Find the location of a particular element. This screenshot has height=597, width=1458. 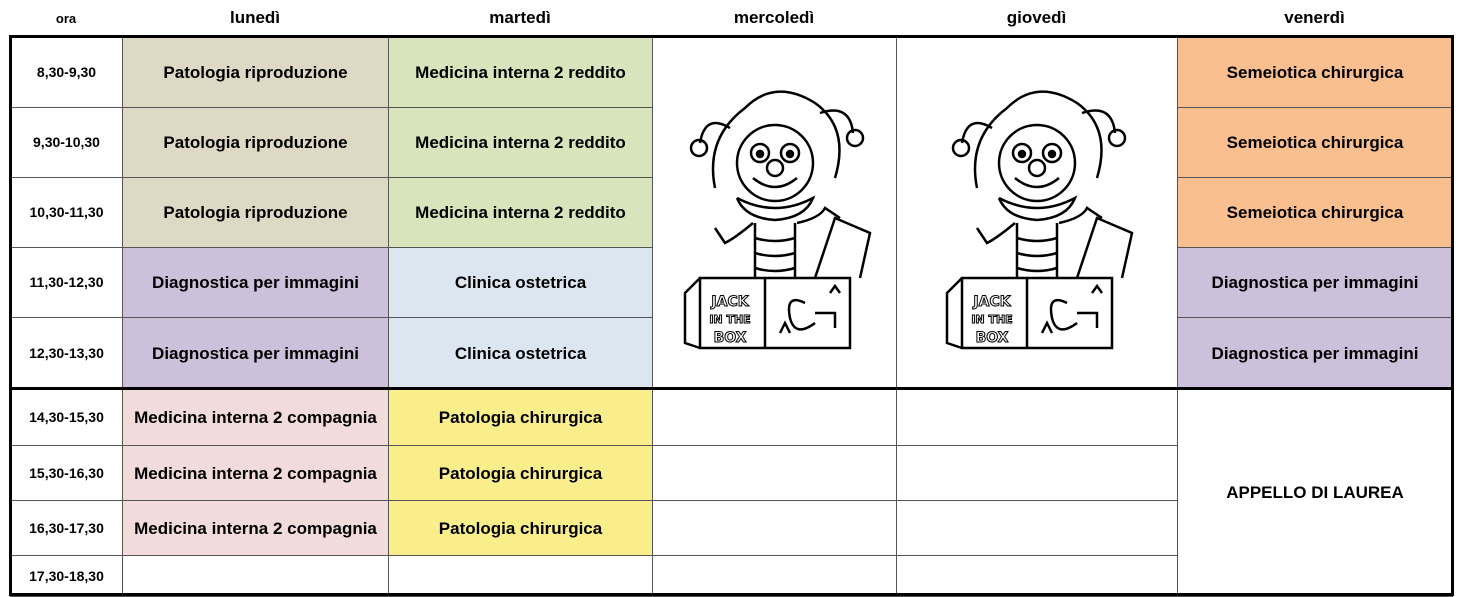

time-cell: 16,30-17,30 is located at coordinates (66, 528).